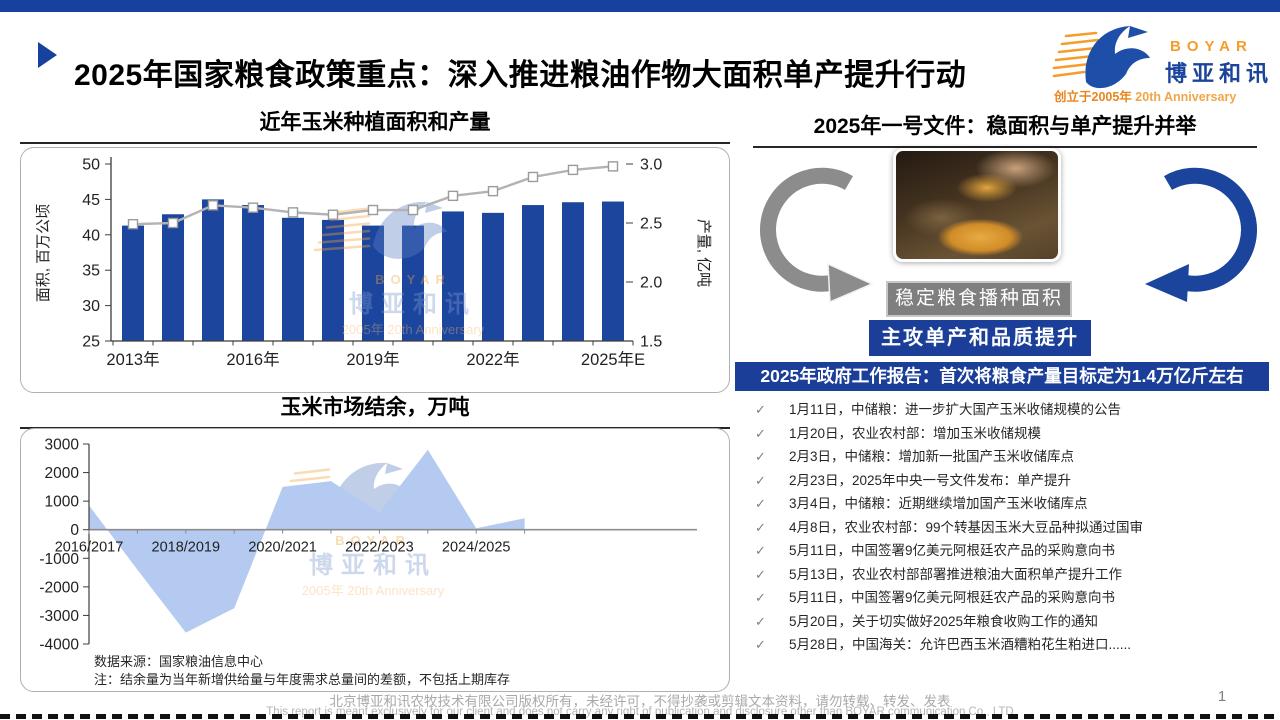  I want to click on boyar-watermark: BOYAR 博亚和讯 2005年 20th Anniversary, so click(399, 269).